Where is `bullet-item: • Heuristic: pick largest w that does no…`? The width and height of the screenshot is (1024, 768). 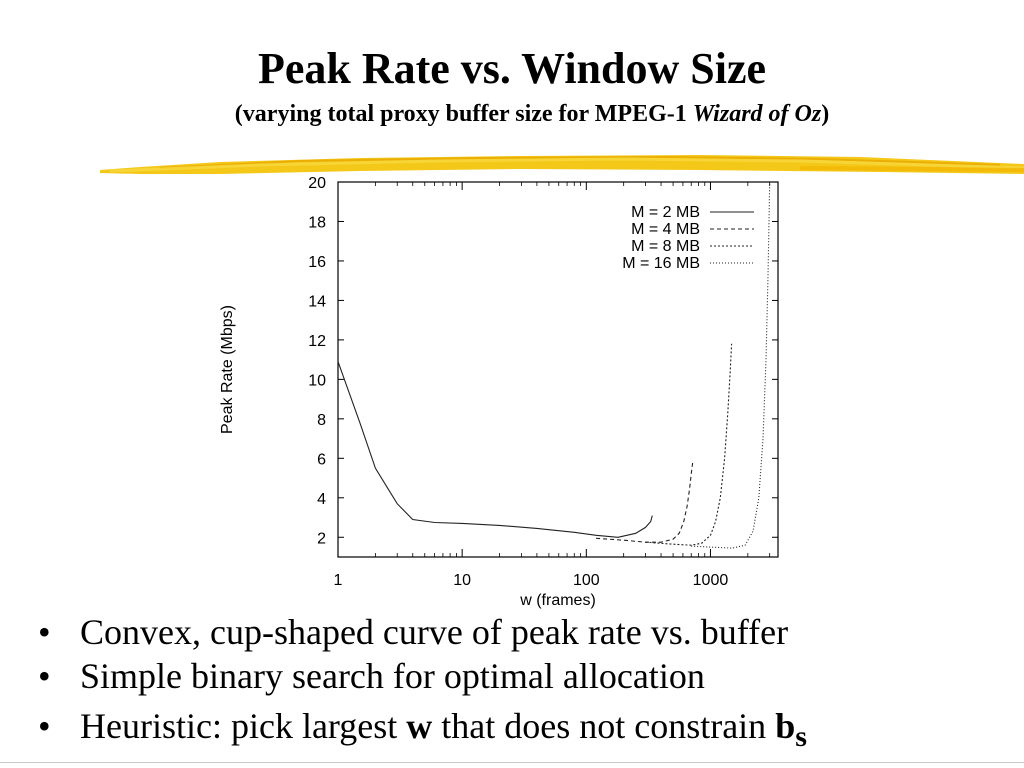
bullet-item: • Heuristic: pick largest w that does no… is located at coordinates (528, 731).